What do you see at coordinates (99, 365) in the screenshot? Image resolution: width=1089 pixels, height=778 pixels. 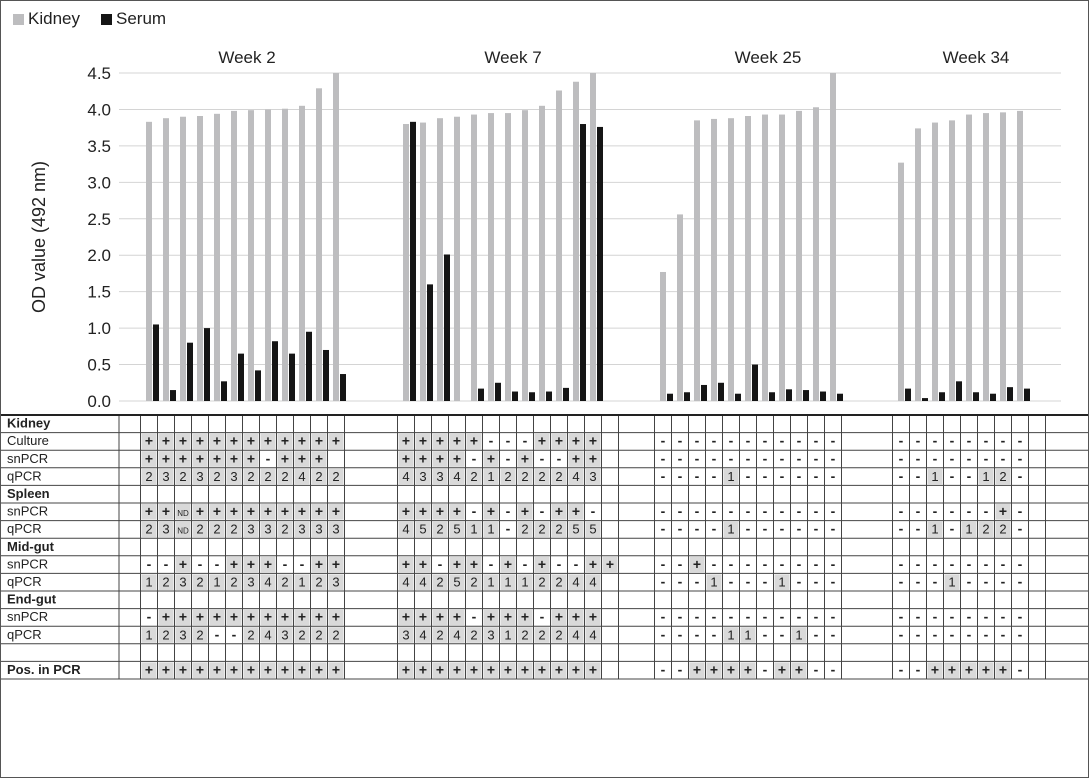 I see `y-tick-label: 0.5` at bounding box center [99, 365].